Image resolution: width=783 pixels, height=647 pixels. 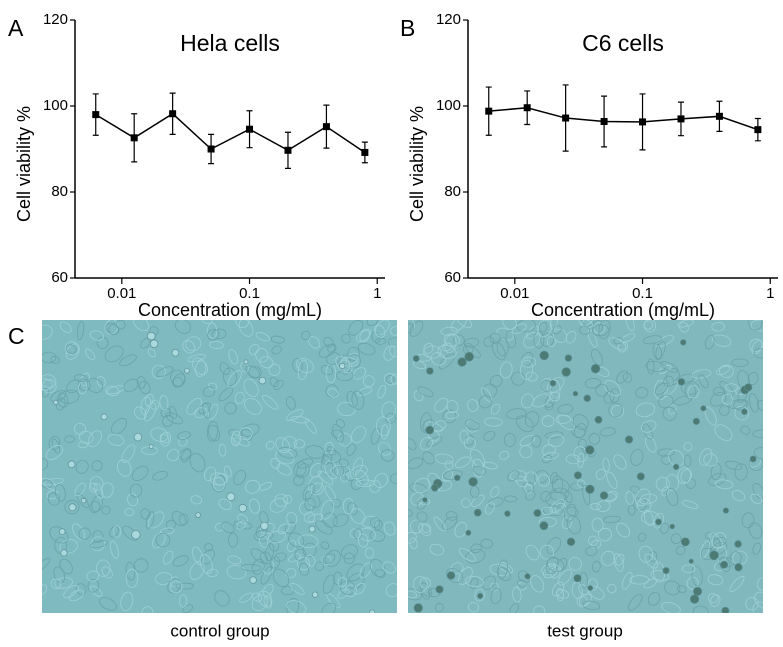 What do you see at coordinates (452, 277) in the screenshot?
I see `y-tick-label: 60` at bounding box center [452, 277].